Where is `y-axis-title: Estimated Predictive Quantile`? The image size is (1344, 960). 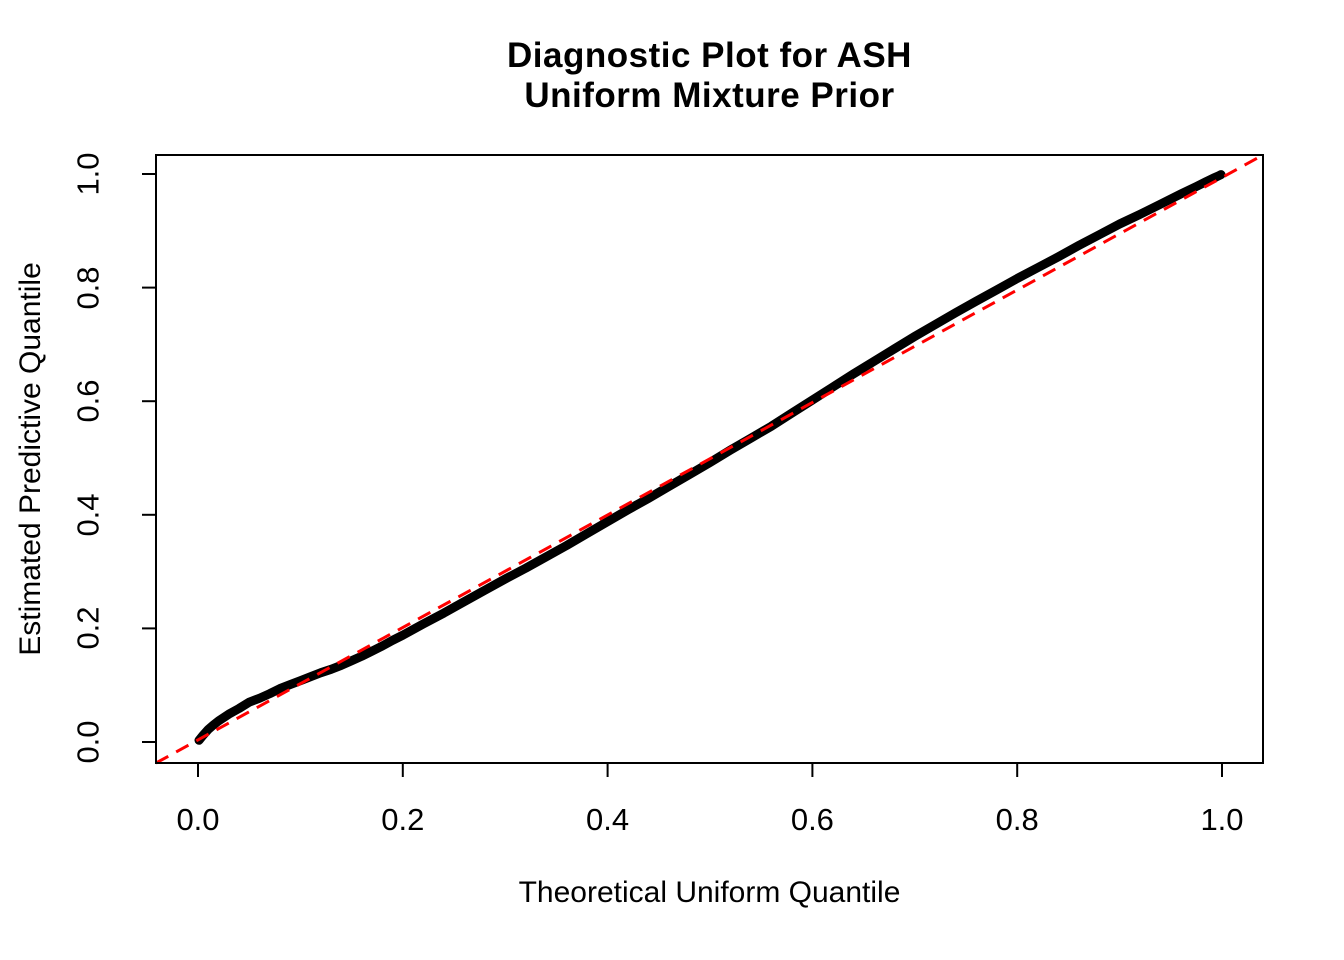 y-axis-title: Estimated Predictive Quantile is located at coordinates (30, 459).